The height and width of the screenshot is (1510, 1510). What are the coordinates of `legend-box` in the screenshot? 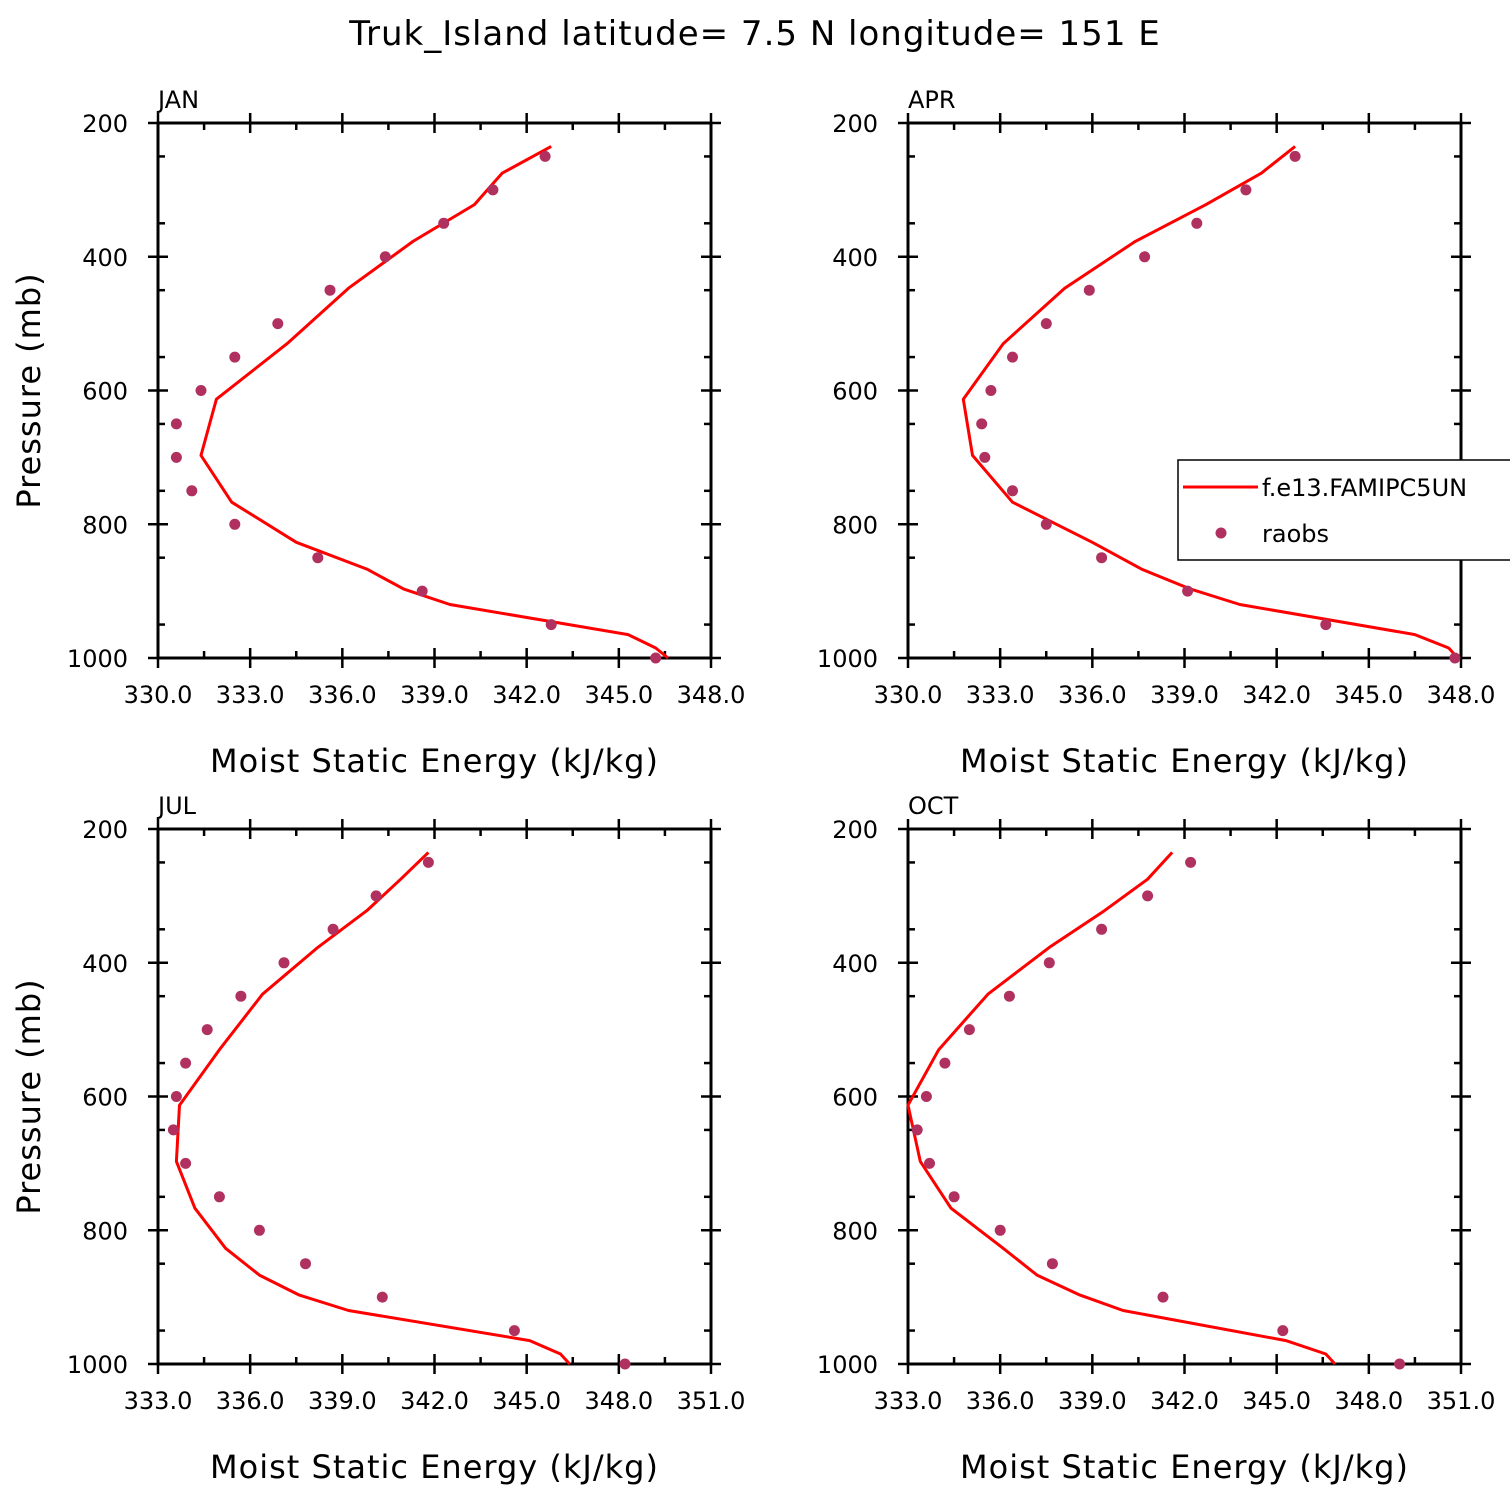 It's located at (1343, 510).